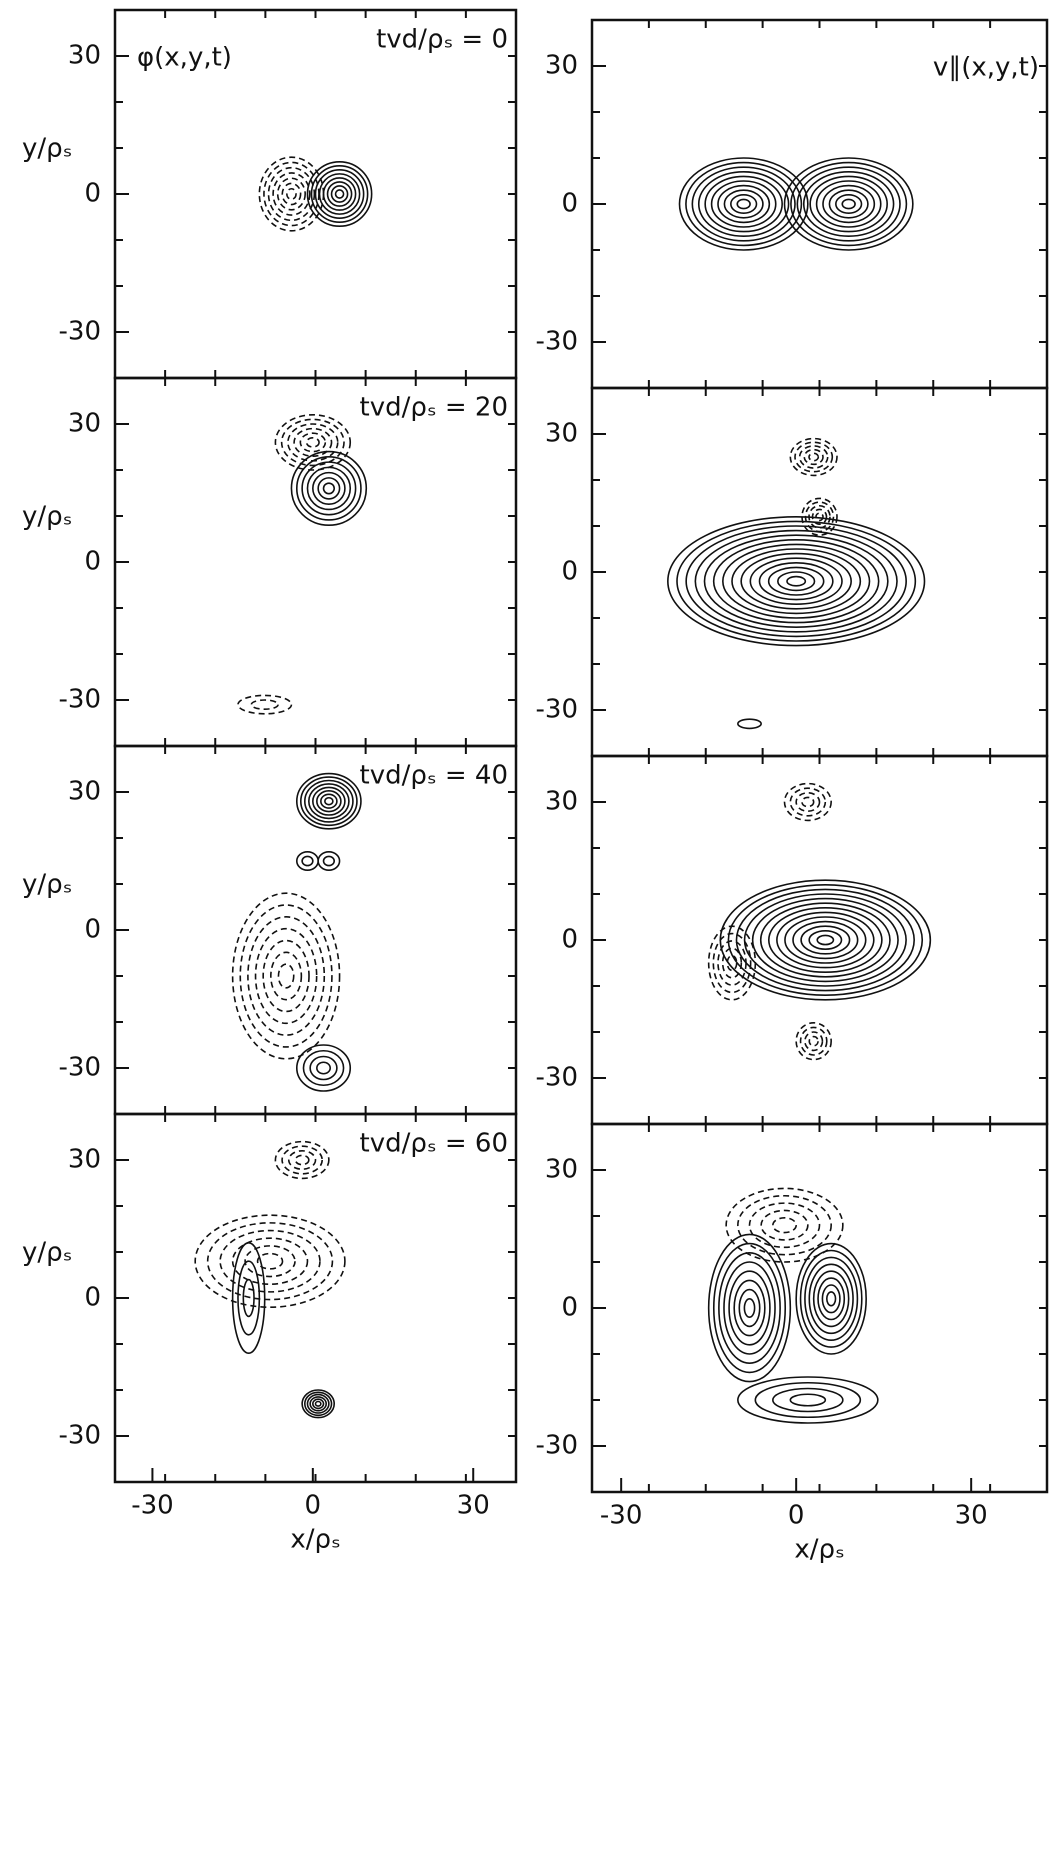  What do you see at coordinates (315, 1540) in the screenshot?
I see `x-axis-label: x/ρₛ` at bounding box center [315, 1540].